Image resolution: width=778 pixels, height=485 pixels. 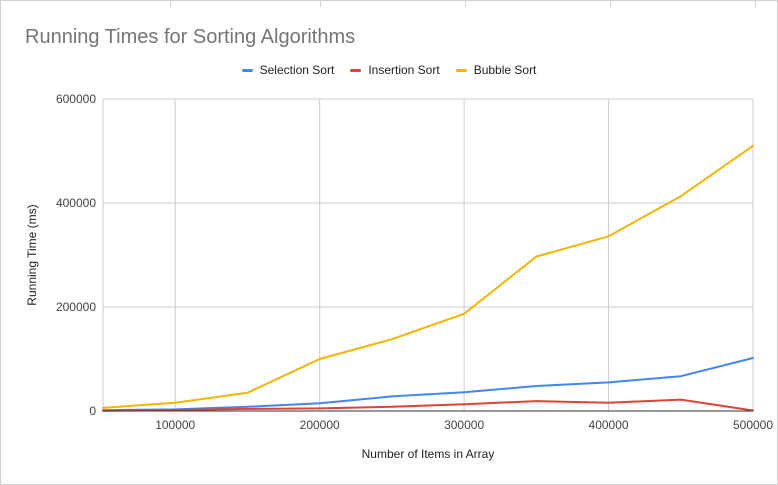 I want to click on legend-item-insertion-sort: Insertion Sort, so click(x=395, y=70).